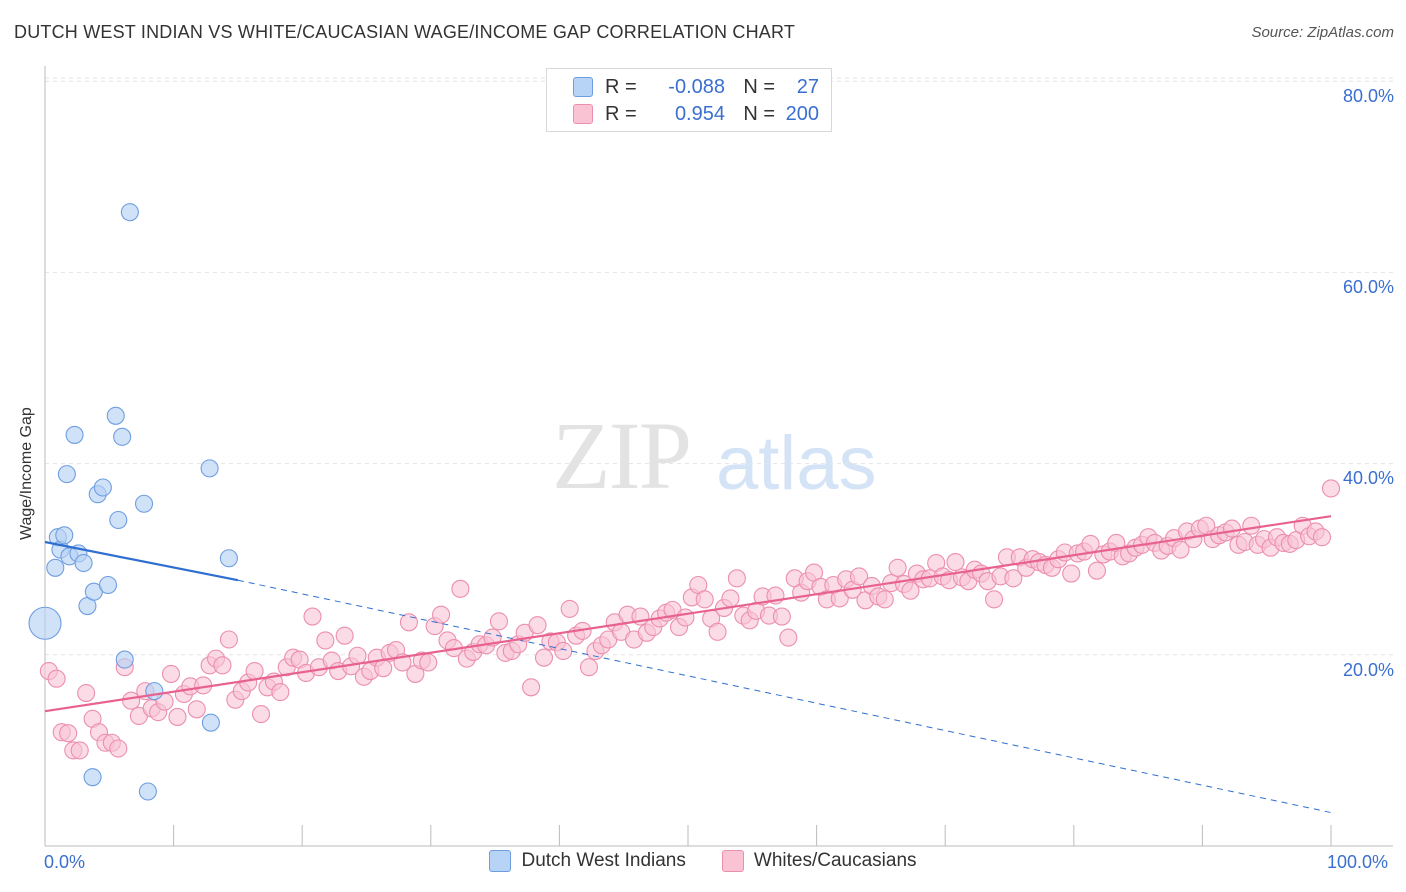  Describe the element at coordinates (1368, 96) in the screenshot. I see `y-tick-label-80: 80.0%` at that location.